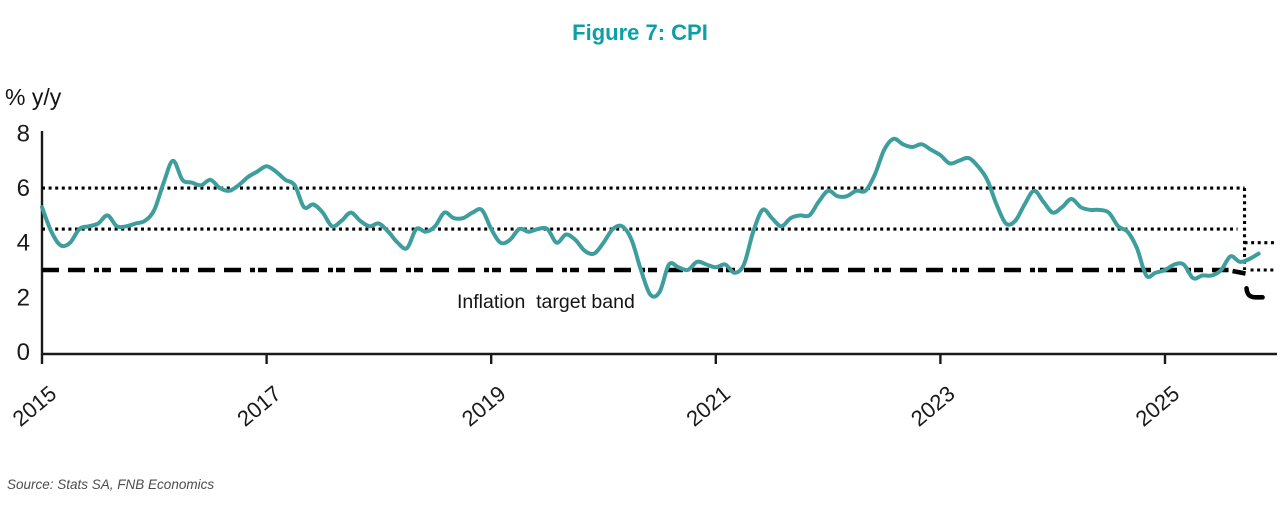  Describe the element at coordinates (546, 302) in the screenshot. I see `inflation-target-band-label: Inflation target band` at that location.